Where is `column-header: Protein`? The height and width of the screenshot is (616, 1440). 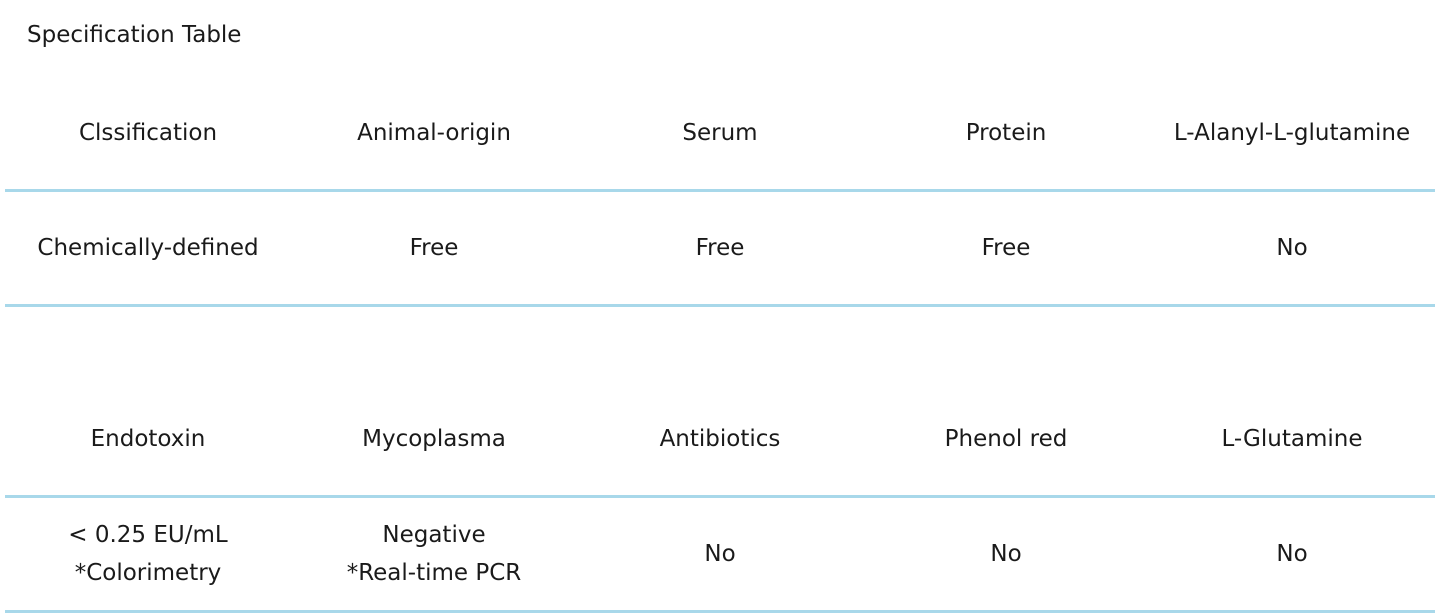 column-header: Protein is located at coordinates (1006, 152).